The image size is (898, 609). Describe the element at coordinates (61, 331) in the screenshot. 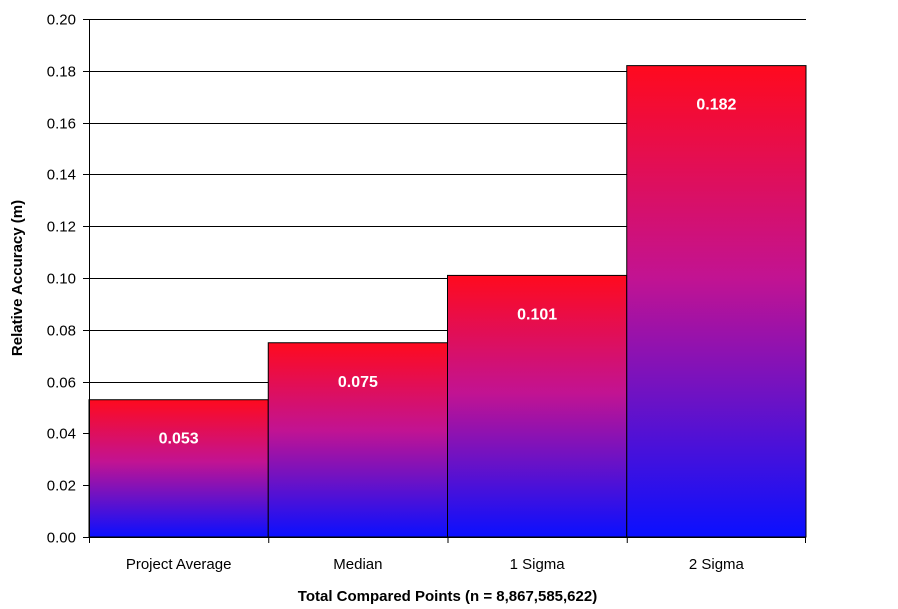

I see `y-tick-label: 0.08` at that location.